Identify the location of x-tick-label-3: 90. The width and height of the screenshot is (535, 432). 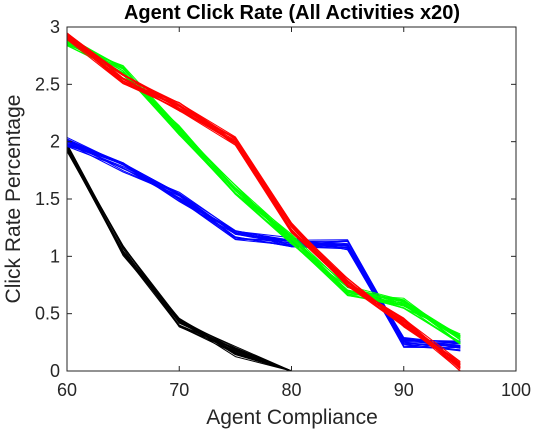
(404, 390).